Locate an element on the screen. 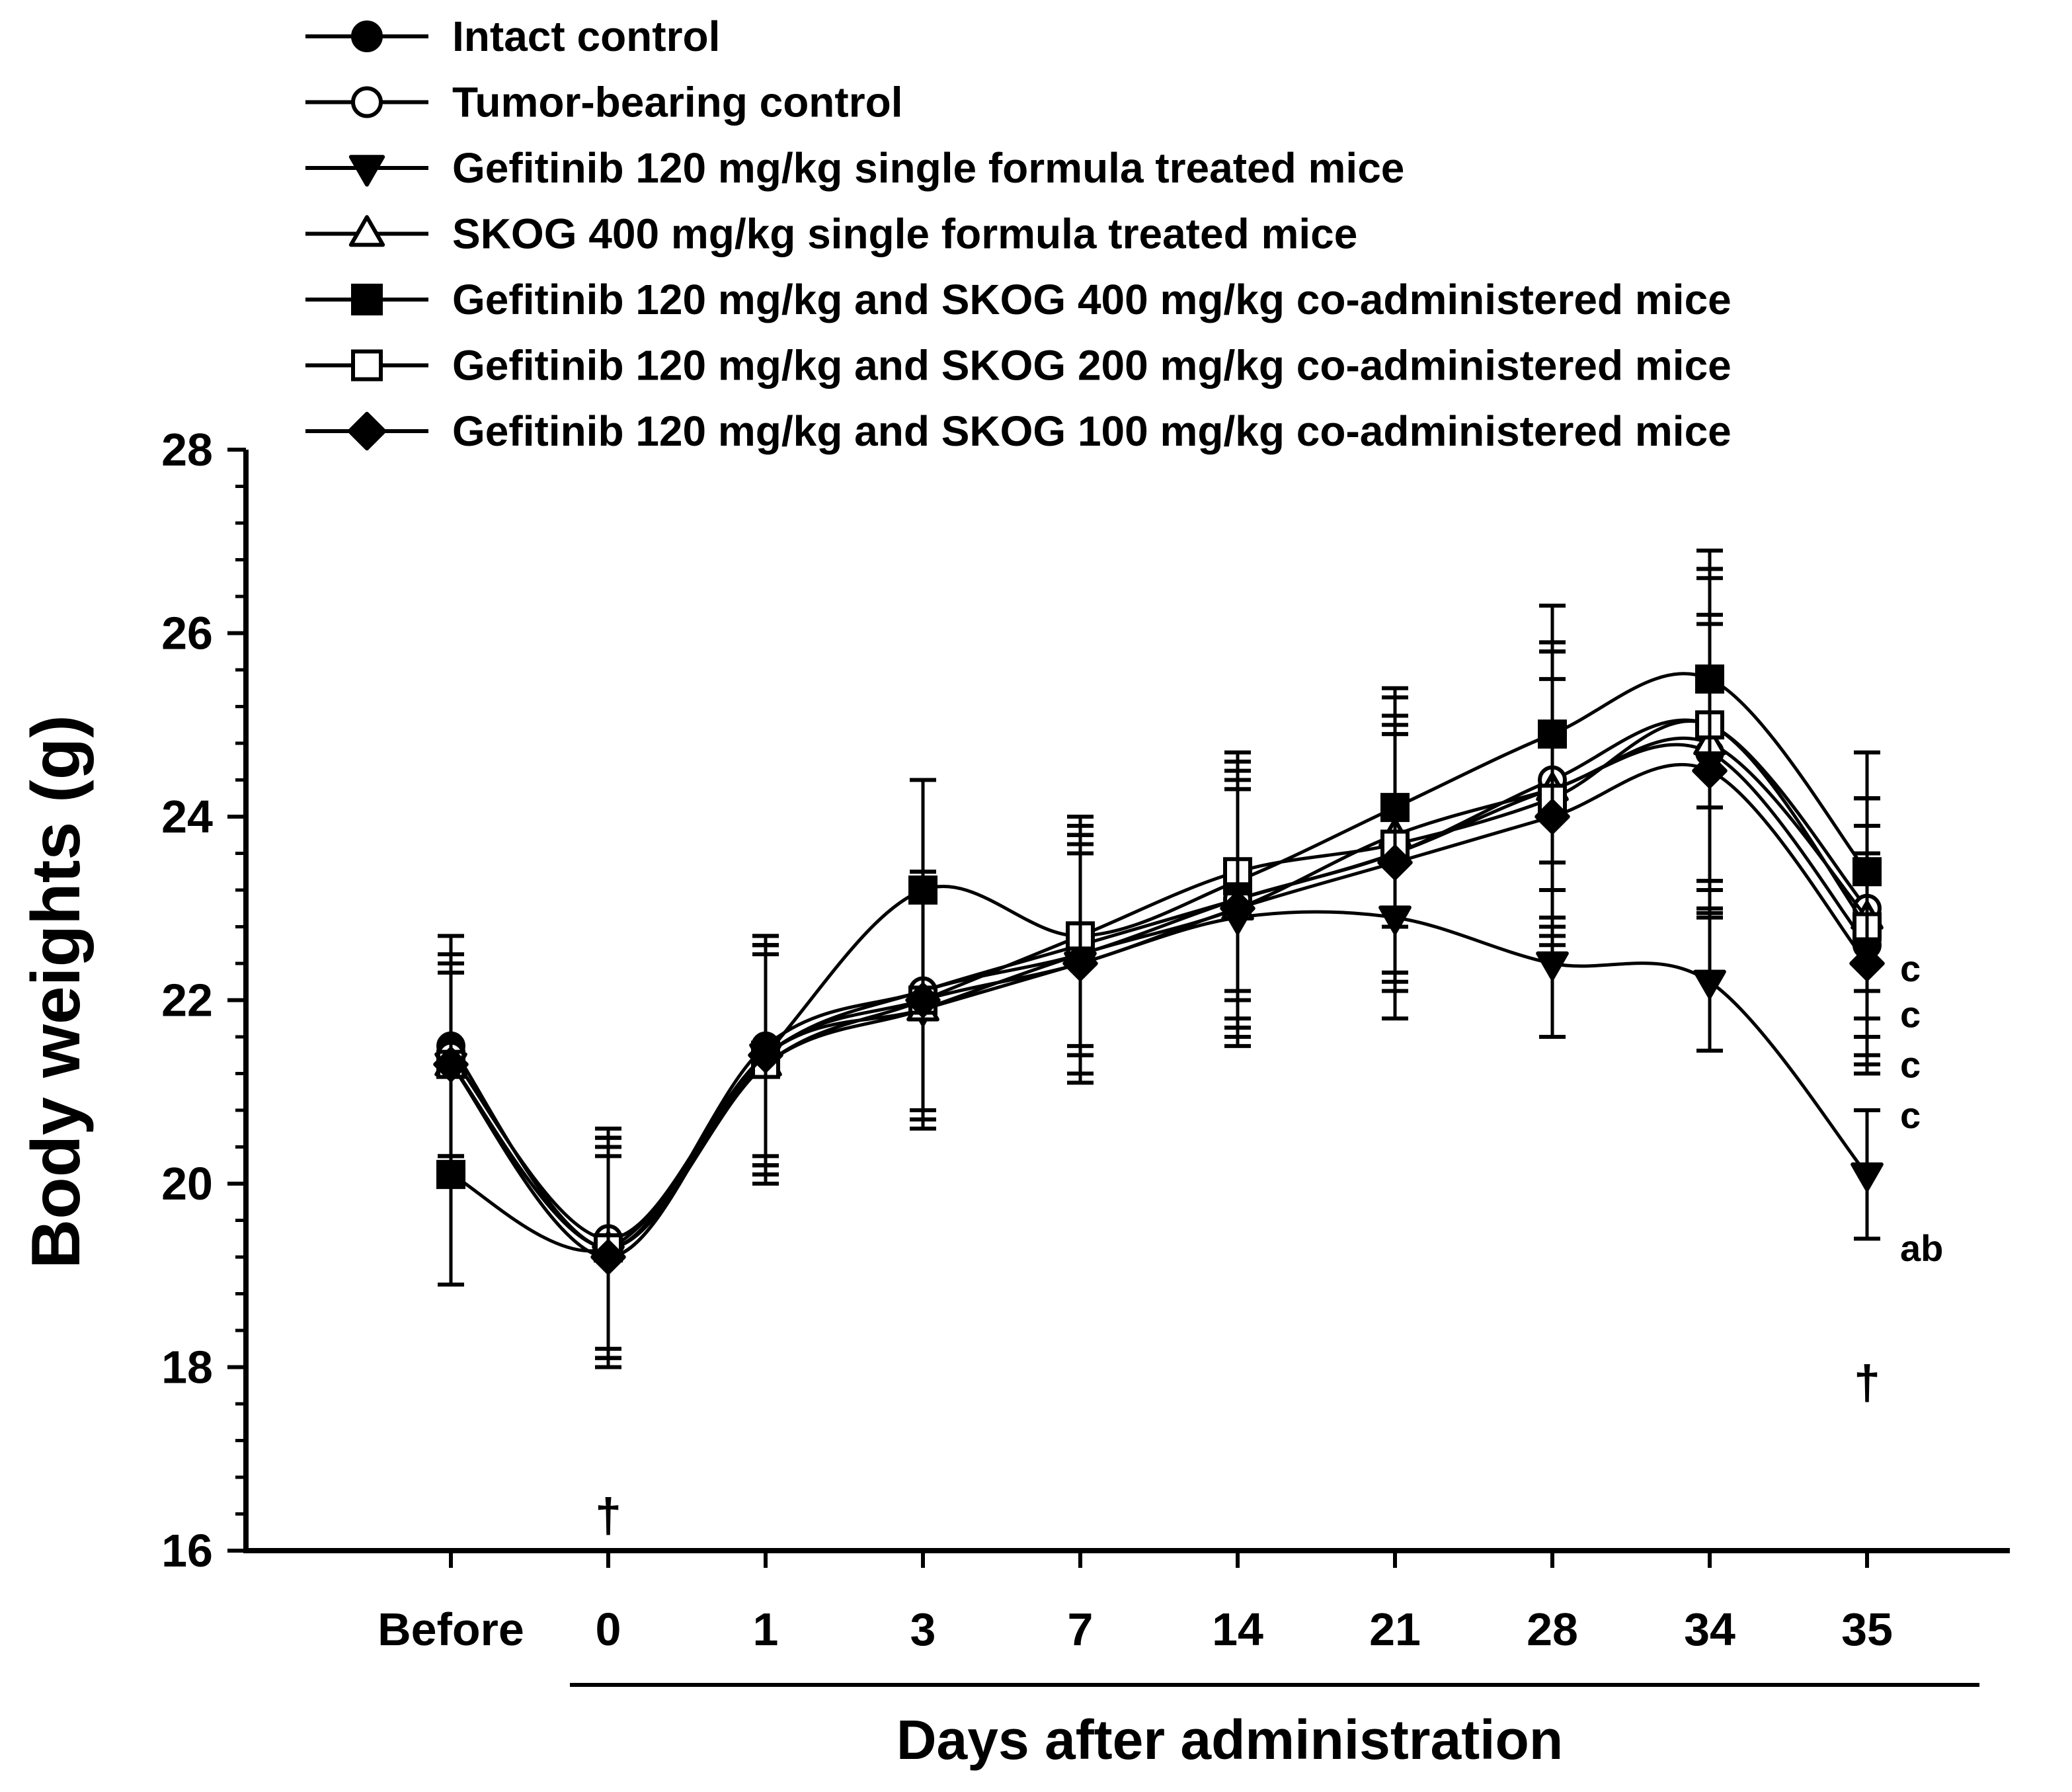  y-axis-title: Body weights (g) is located at coordinates (56, 992).